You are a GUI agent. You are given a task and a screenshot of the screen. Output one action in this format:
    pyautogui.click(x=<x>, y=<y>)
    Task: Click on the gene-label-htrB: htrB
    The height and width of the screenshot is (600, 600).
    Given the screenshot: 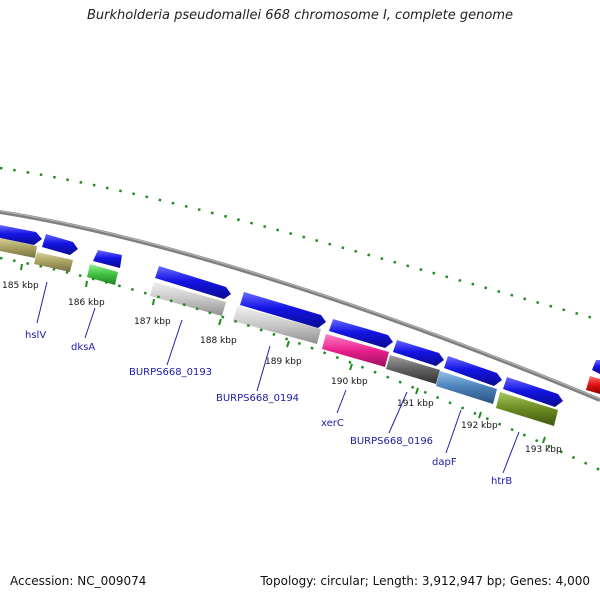 What is the action you would take?
    pyautogui.click(x=501, y=481)
    